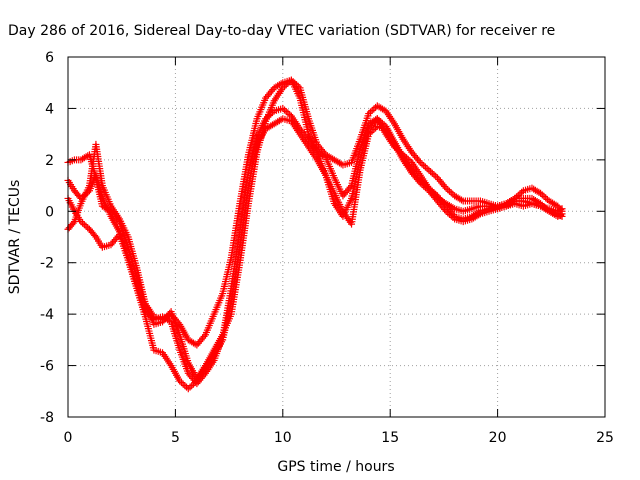  Describe the element at coordinates (47, 367) in the screenshot. I see `y-tick-label: -6` at that location.